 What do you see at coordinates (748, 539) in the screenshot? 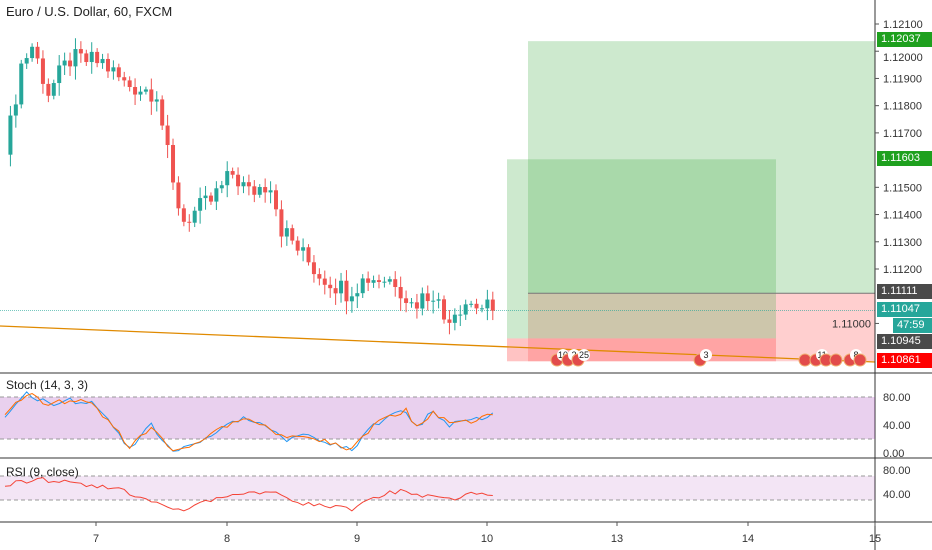
I see `time-tick-label: 14` at bounding box center [748, 539].